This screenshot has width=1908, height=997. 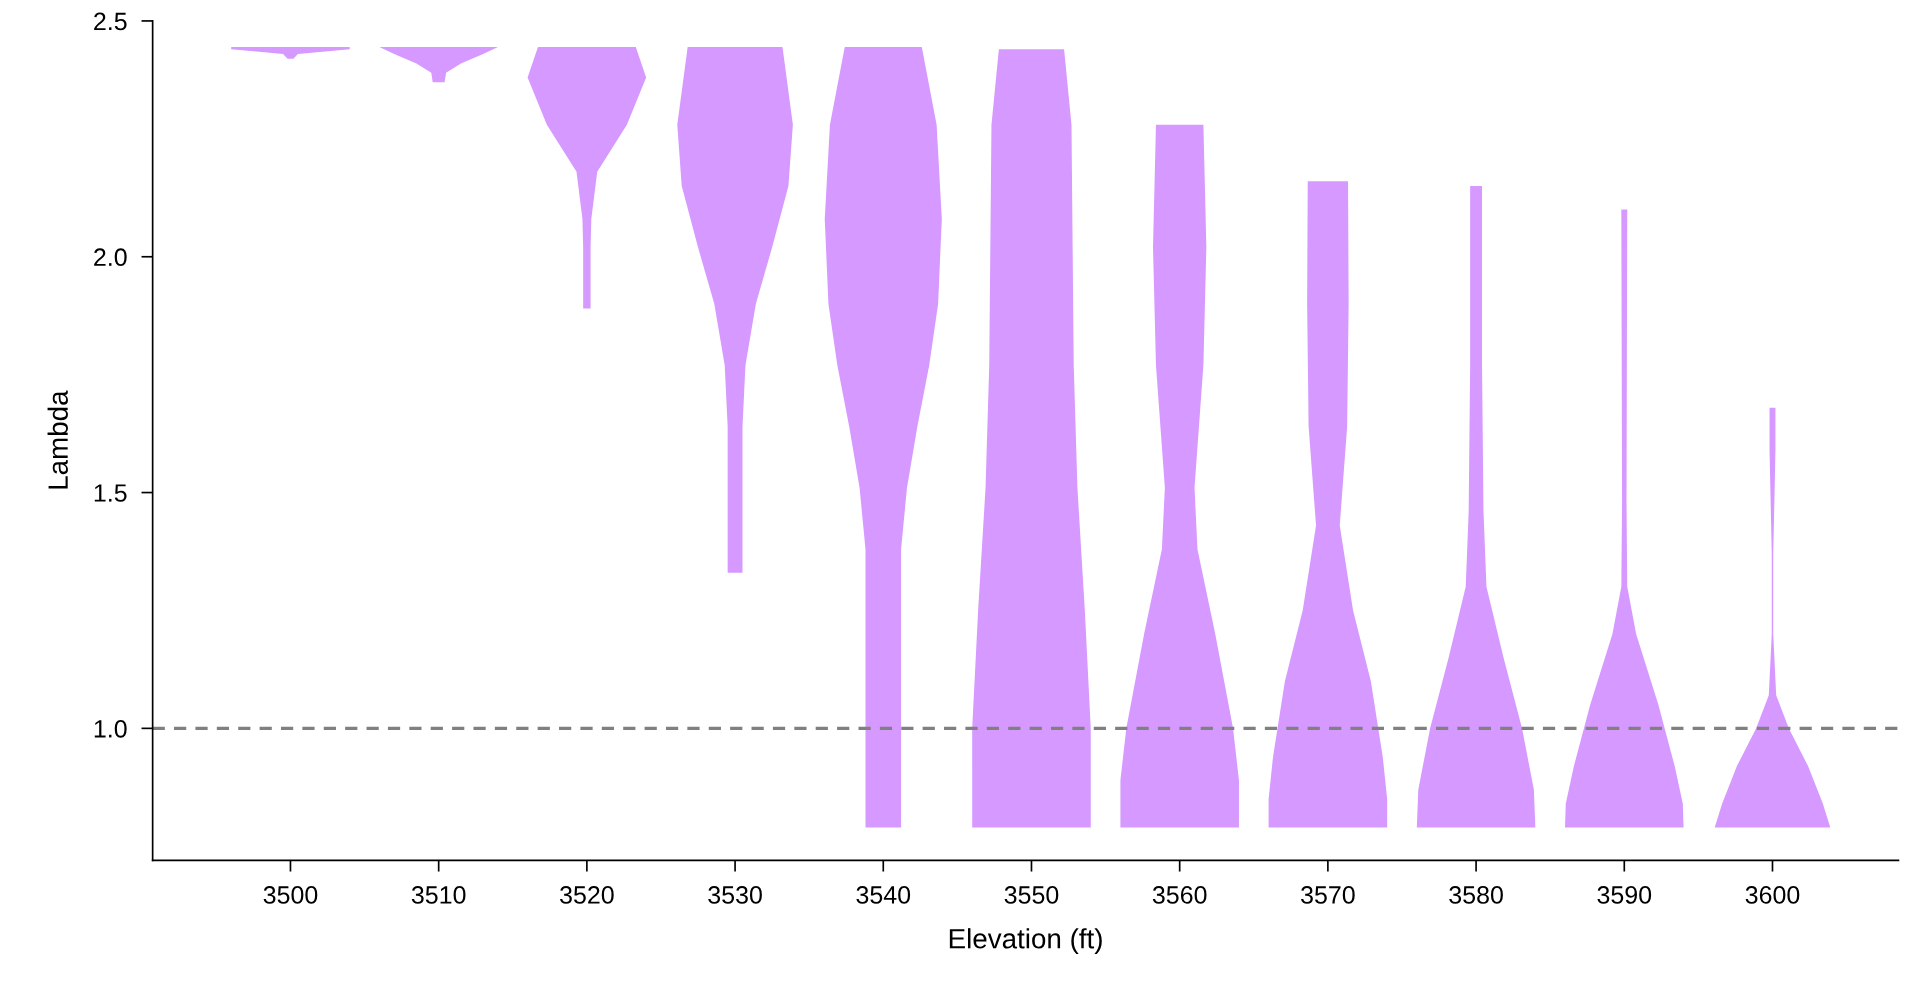 What do you see at coordinates (1328, 895) in the screenshot?
I see `x-tick-label: 3570` at bounding box center [1328, 895].